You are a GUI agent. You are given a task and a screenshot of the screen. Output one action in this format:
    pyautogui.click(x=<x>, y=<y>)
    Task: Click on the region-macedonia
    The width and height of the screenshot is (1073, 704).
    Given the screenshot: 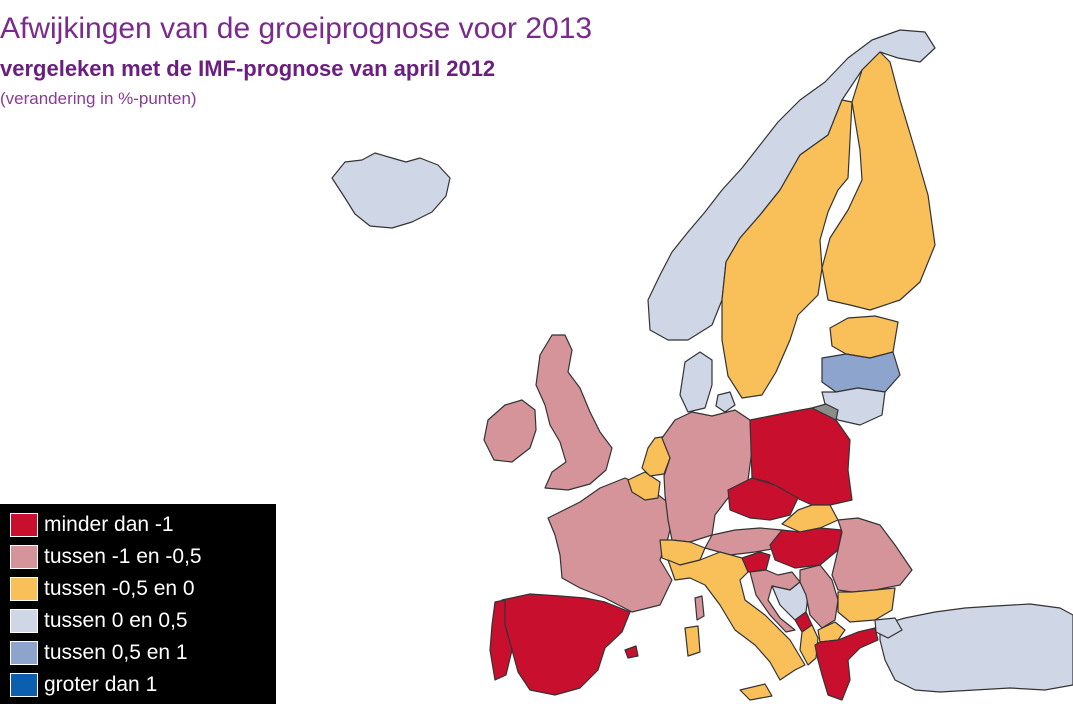 What is the action you would take?
    pyautogui.click(x=831, y=632)
    